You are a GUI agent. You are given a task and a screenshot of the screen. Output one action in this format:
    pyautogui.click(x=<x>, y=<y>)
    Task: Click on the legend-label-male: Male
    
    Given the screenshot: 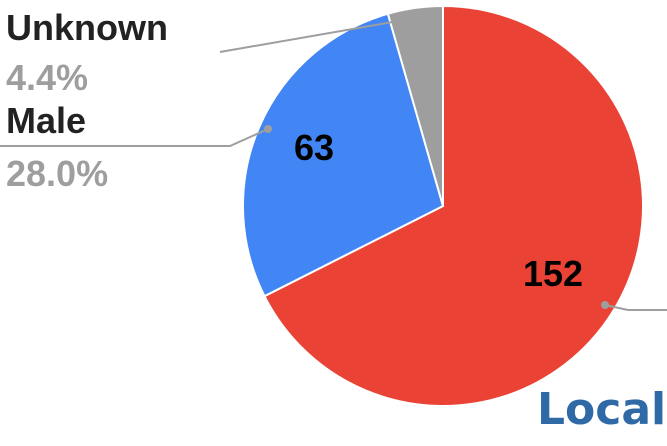 What is the action you would take?
    pyautogui.click(x=46, y=120)
    